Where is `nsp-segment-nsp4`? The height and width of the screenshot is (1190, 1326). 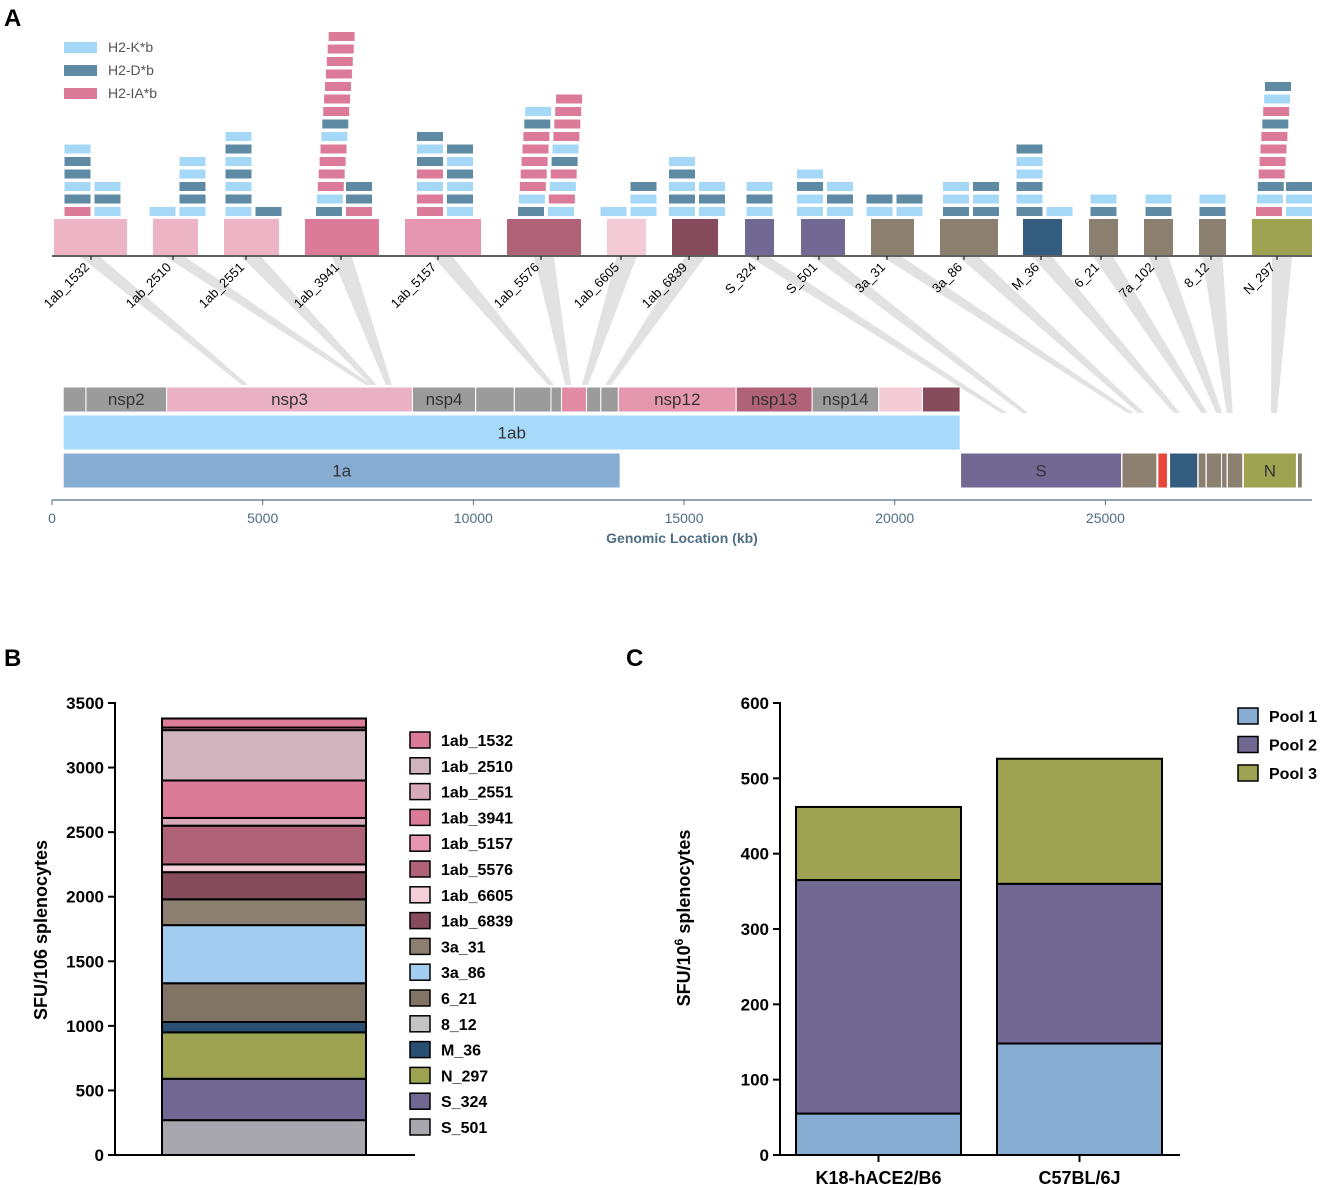 nsp-segment-nsp4 is located at coordinates (444, 399).